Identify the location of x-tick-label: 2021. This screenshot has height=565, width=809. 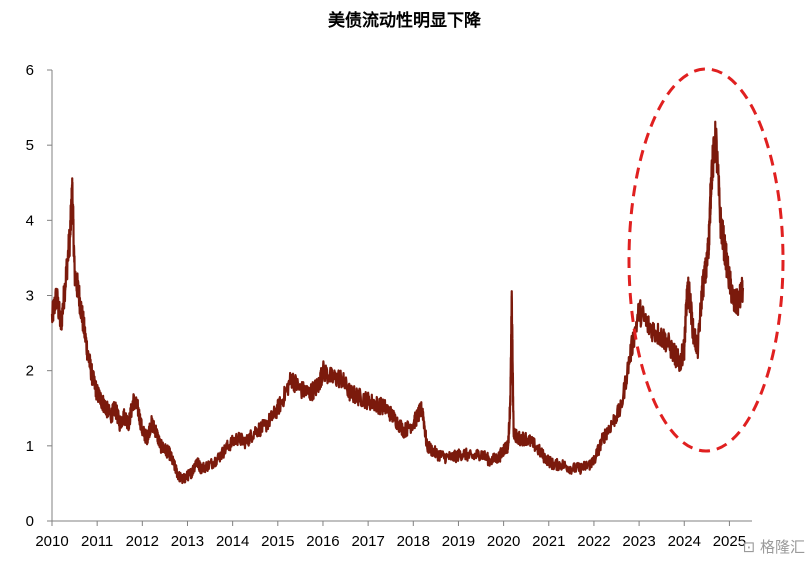
(548, 541).